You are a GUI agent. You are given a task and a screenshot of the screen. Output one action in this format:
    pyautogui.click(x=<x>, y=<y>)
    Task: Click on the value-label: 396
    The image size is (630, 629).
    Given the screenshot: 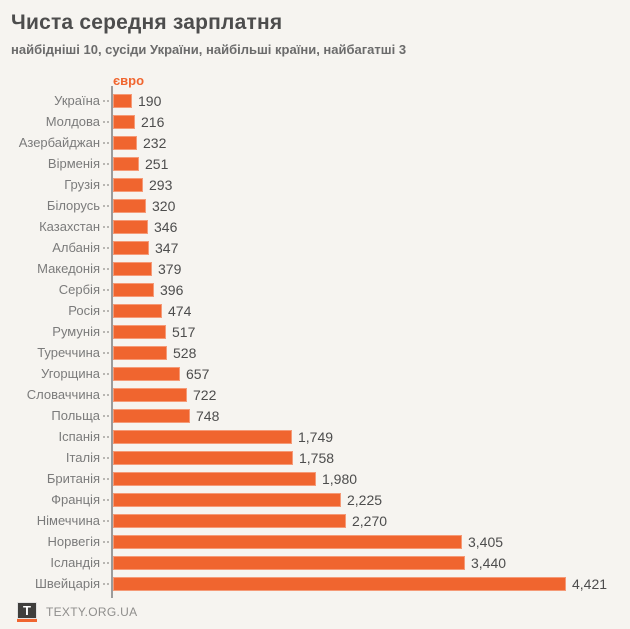 What is the action you would take?
    pyautogui.click(x=172, y=289)
    